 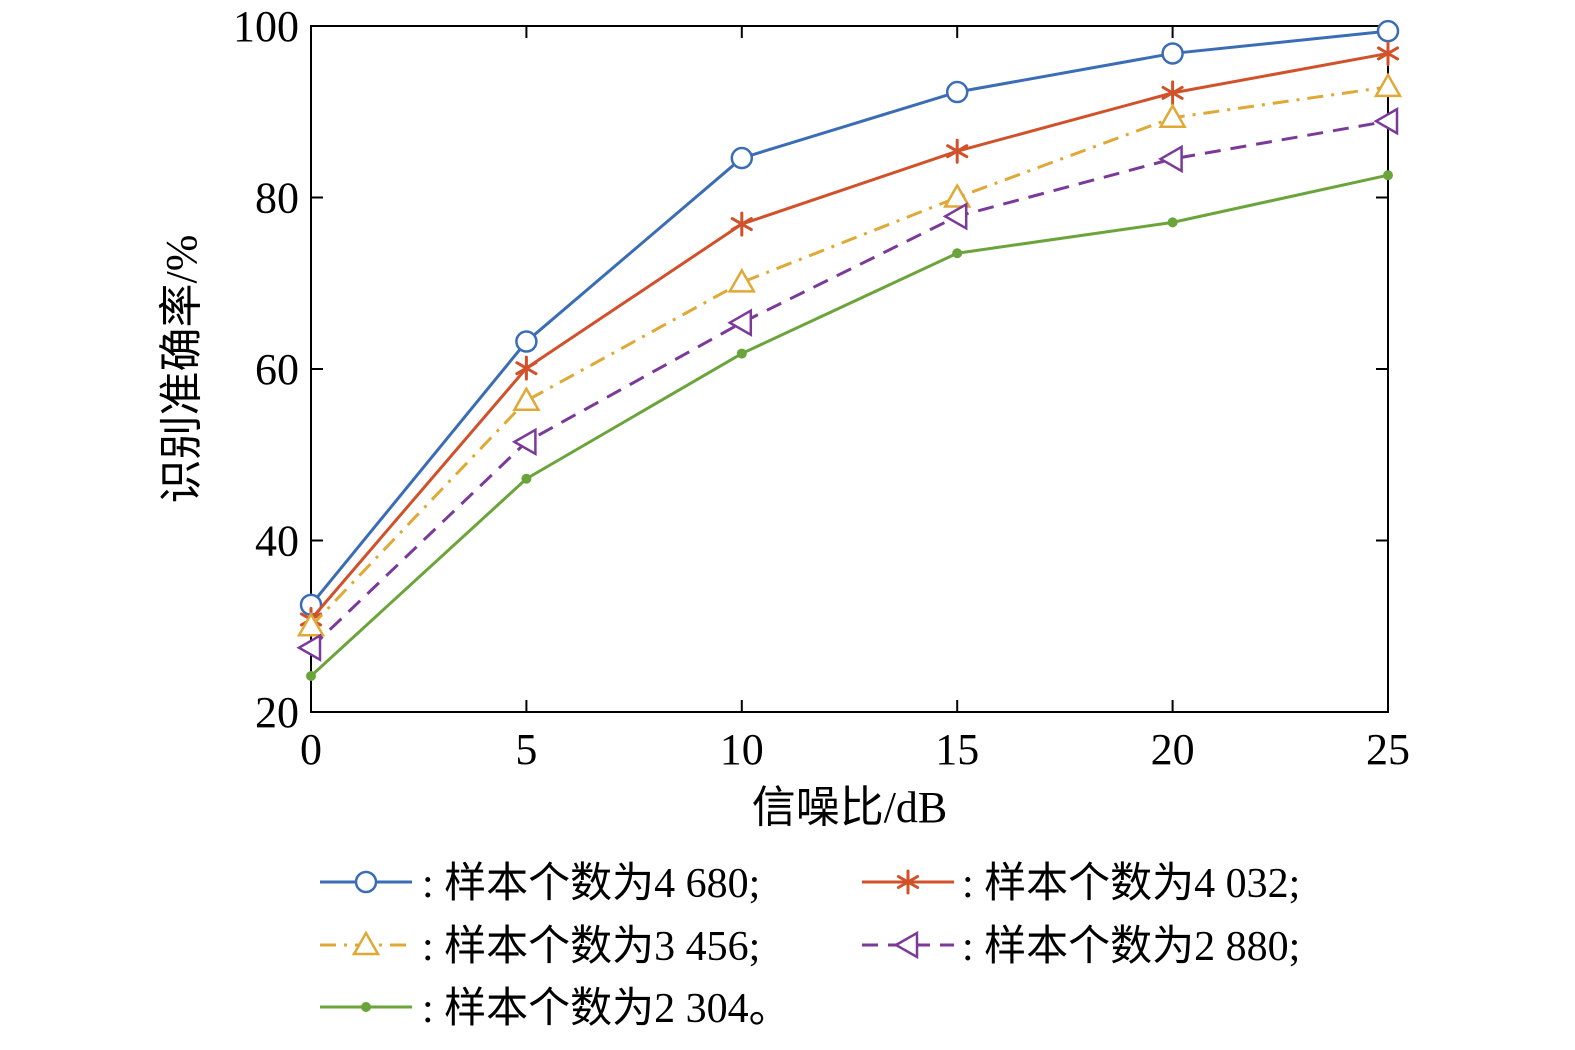 What do you see at coordinates (1131, 884) in the screenshot?
I see `legend-label: : 样本个数为4 032;` at bounding box center [1131, 884].